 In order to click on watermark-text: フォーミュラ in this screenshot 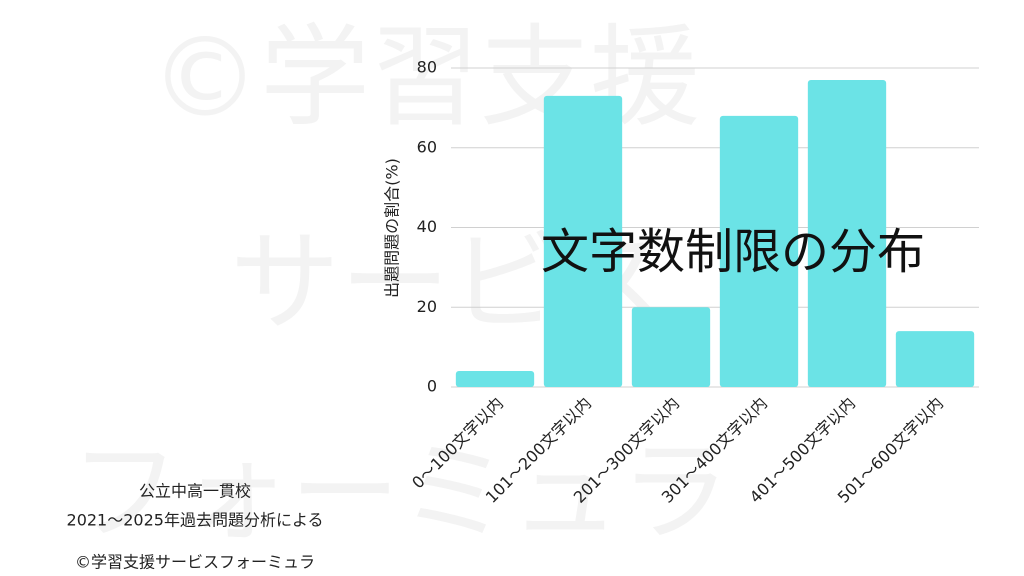, I will do `click(400, 492)`.